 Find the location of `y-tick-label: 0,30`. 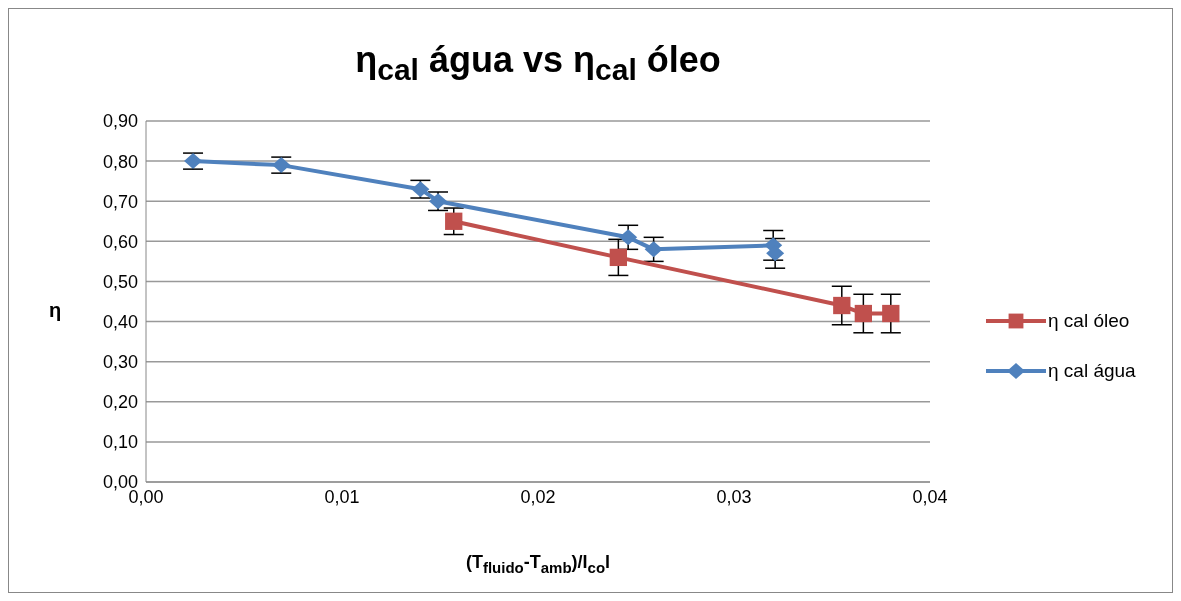

y-tick-label: 0,30 is located at coordinates (120, 362).